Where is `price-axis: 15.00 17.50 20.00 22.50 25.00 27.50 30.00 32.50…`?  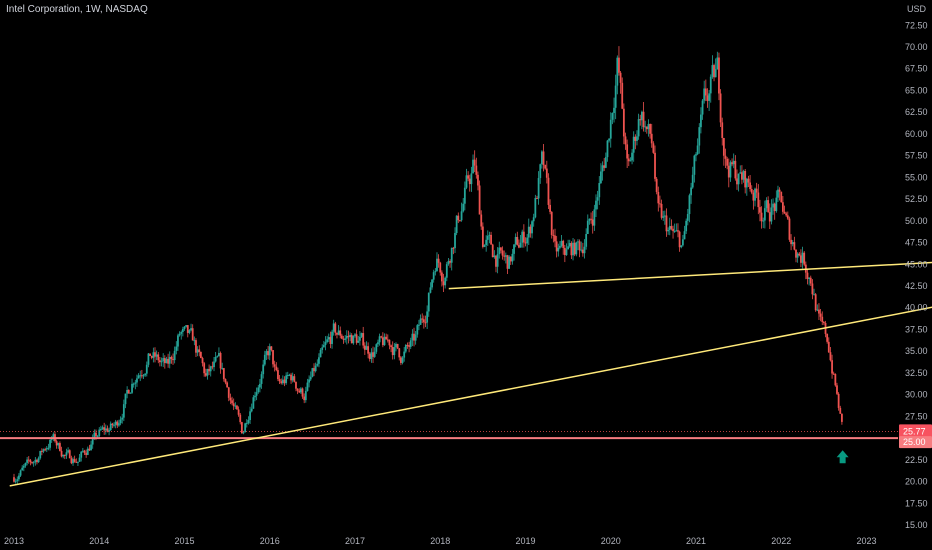 price-axis: 15.00 17.50 20.00 22.50 25.00 27.50 30.00 32.50… is located at coordinates (916, 267).